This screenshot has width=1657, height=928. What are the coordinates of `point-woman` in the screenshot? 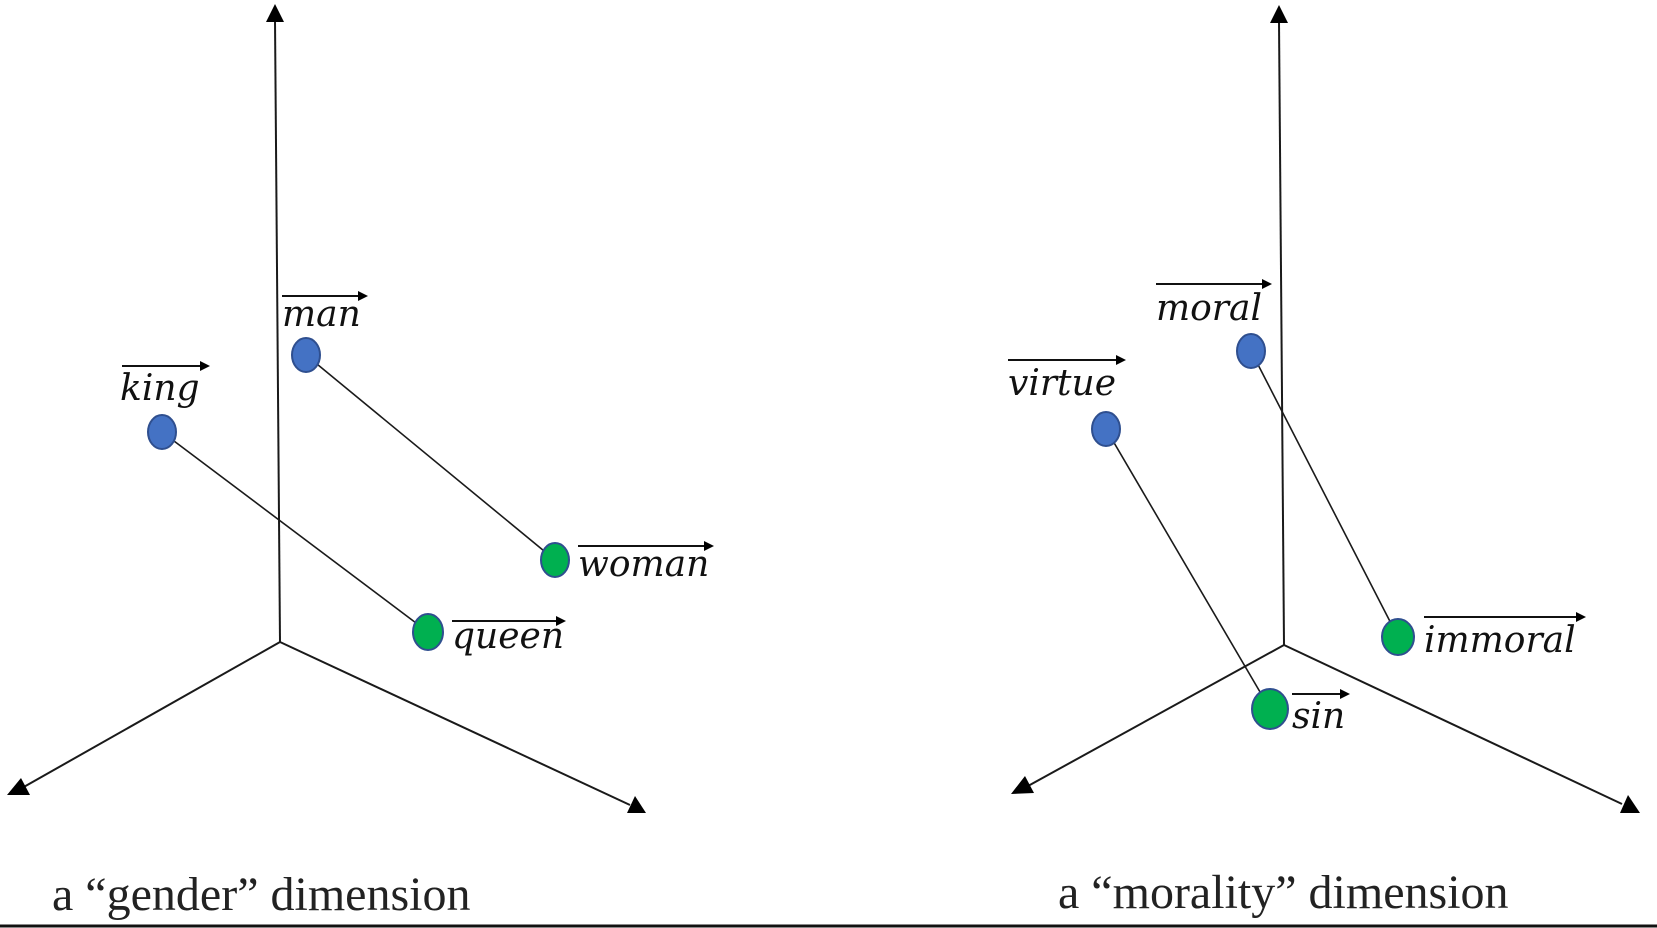 It's located at (555, 560).